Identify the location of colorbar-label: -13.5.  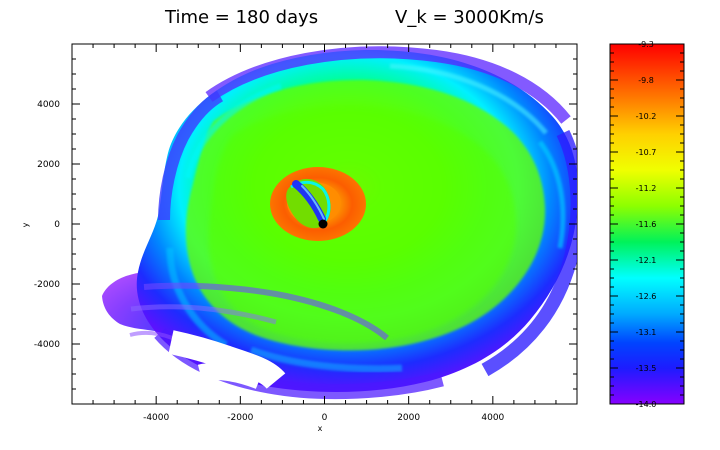
(646, 368).